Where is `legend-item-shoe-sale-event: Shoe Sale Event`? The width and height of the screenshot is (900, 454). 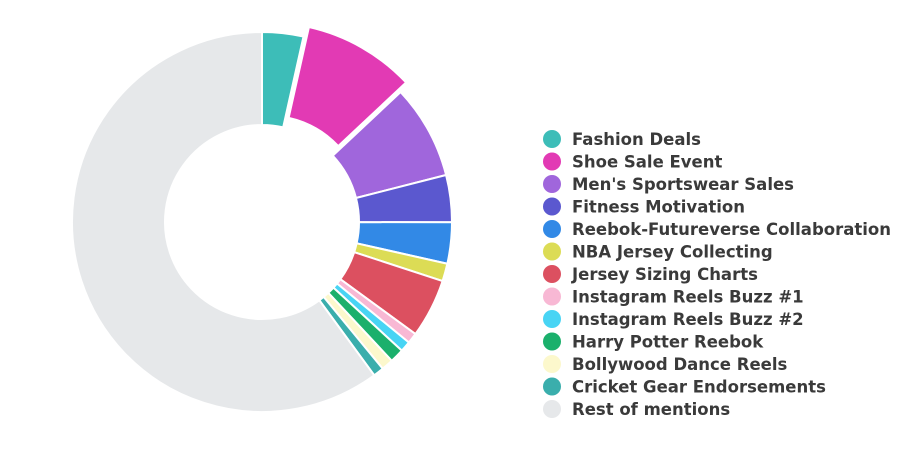 legend-item-shoe-sale-event: Shoe Sale Event is located at coordinates (632, 162).